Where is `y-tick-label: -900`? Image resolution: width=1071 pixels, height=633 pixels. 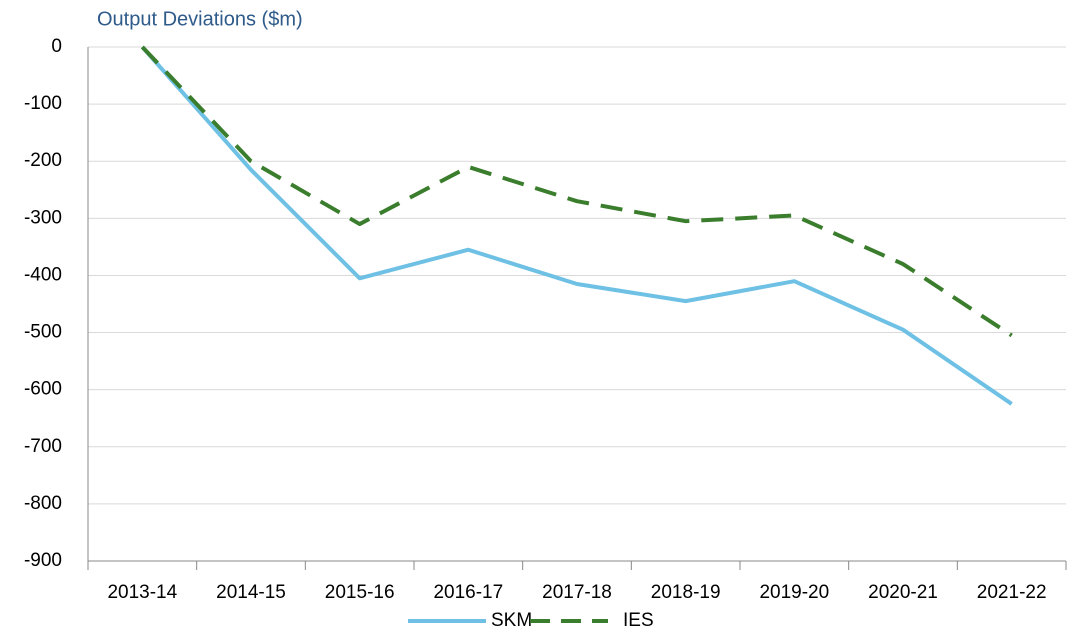 y-tick-label: -900 is located at coordinates (43, 560).